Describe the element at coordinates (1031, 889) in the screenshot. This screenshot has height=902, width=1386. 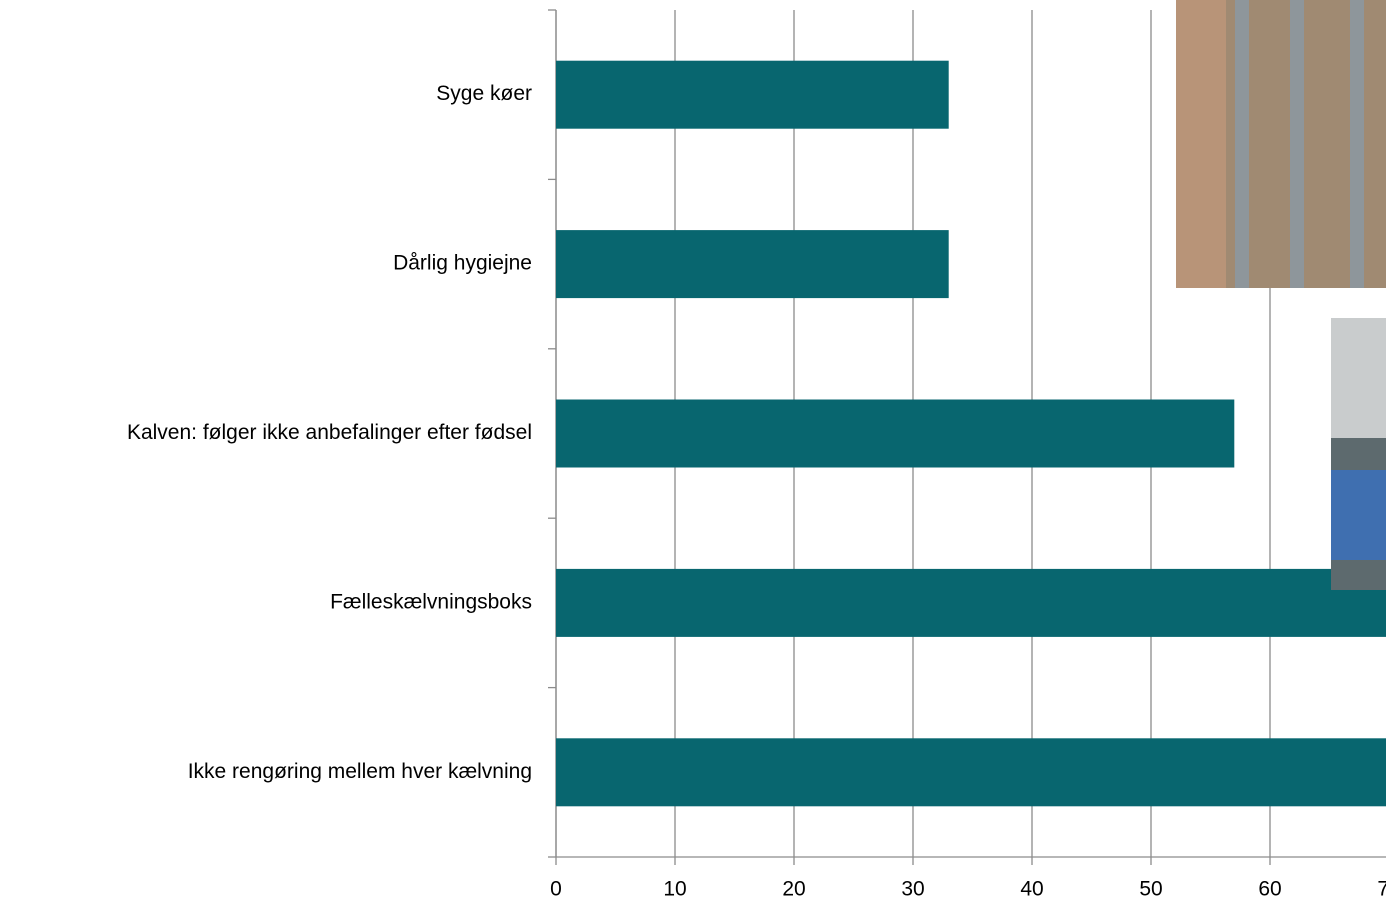
I see `x-tick-label: 40` at that location.